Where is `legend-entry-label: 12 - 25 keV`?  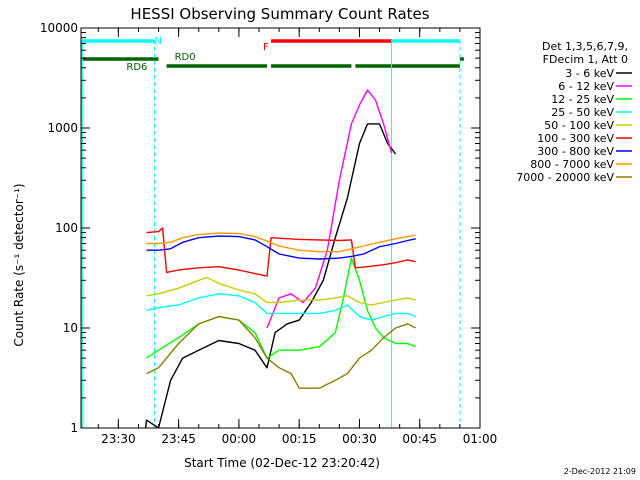
legend-entry-label: 12 - 25 keV is located at coordinates (582, 99).